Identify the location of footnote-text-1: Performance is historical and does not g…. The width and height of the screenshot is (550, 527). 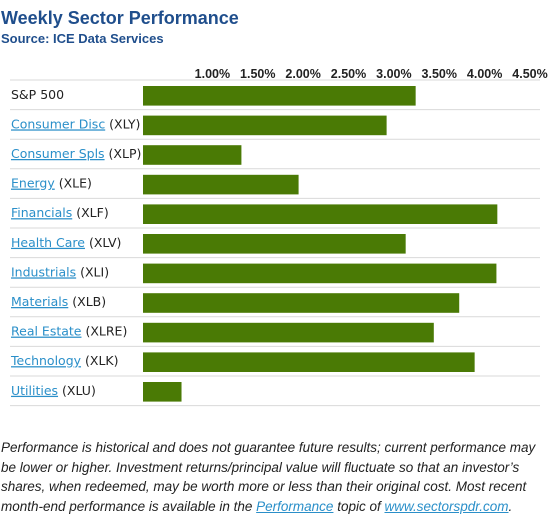
(268, 477).